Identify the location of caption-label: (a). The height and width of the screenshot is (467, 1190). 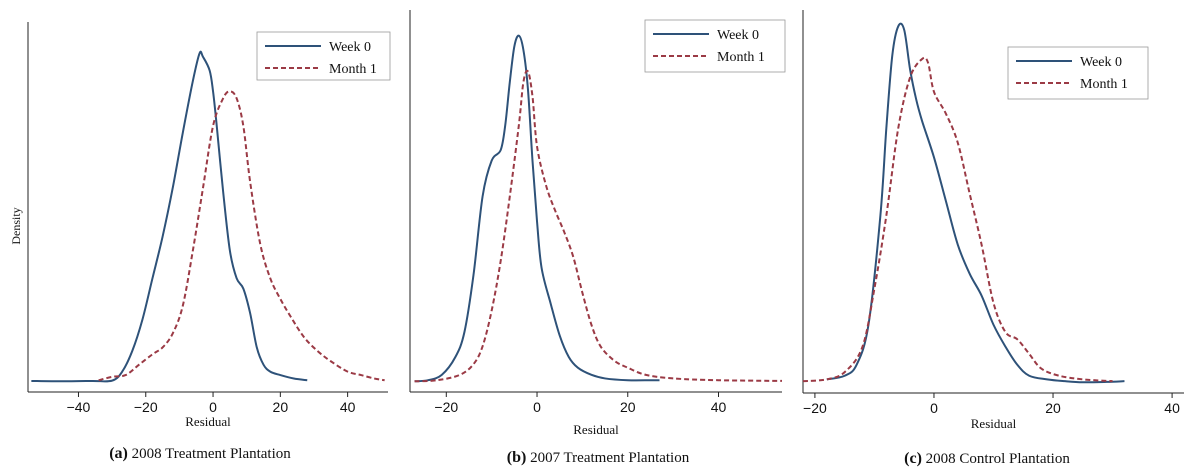
(118, 453).